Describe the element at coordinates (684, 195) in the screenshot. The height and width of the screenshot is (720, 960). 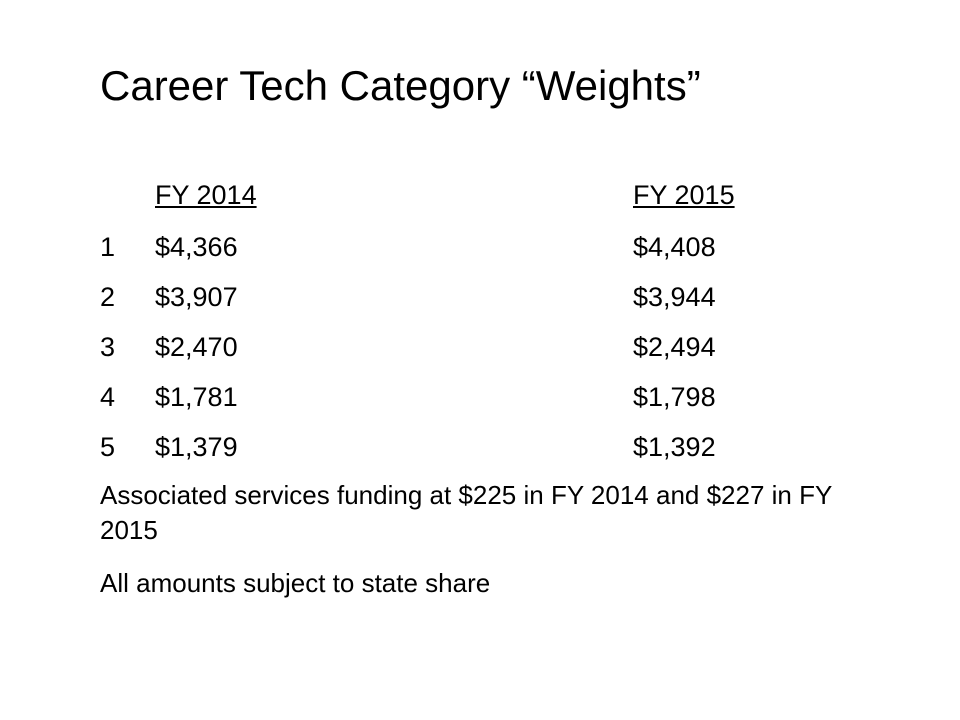
I see `column-header: FY 2015` at that location.